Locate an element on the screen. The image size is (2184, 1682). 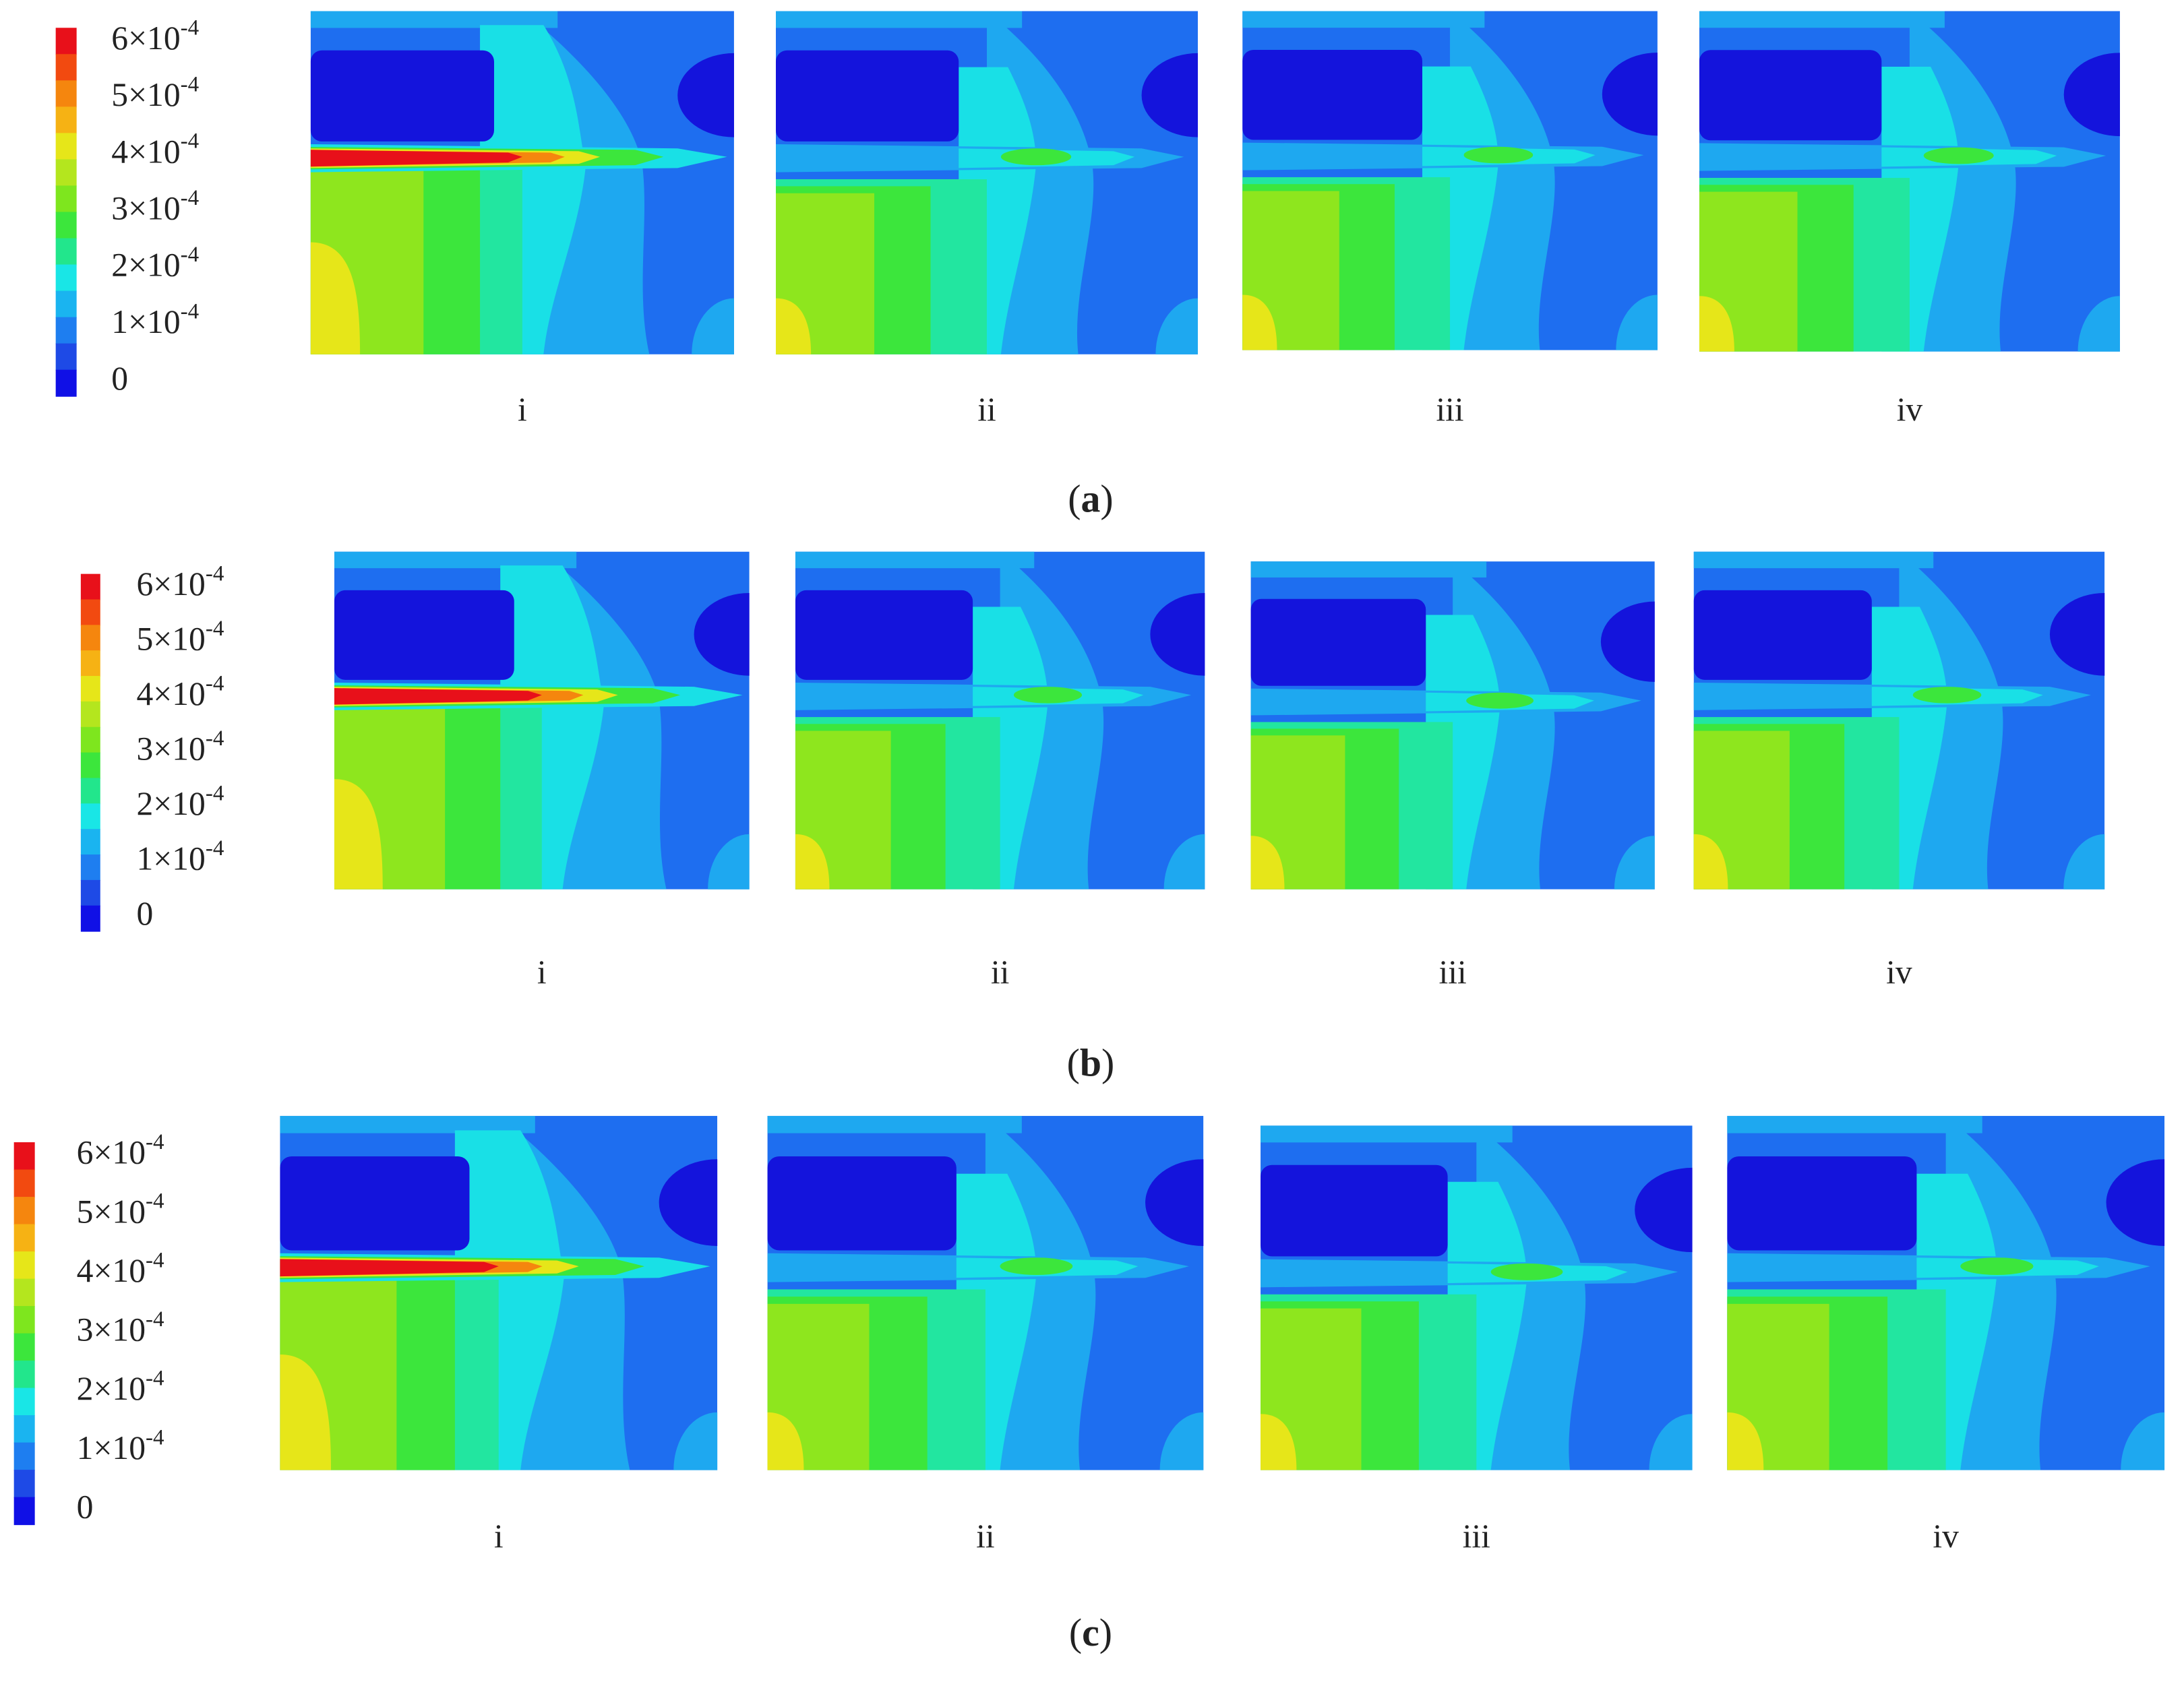
colorbar-label: 5×10⁻⁴ is located at coordinates (155, 92).